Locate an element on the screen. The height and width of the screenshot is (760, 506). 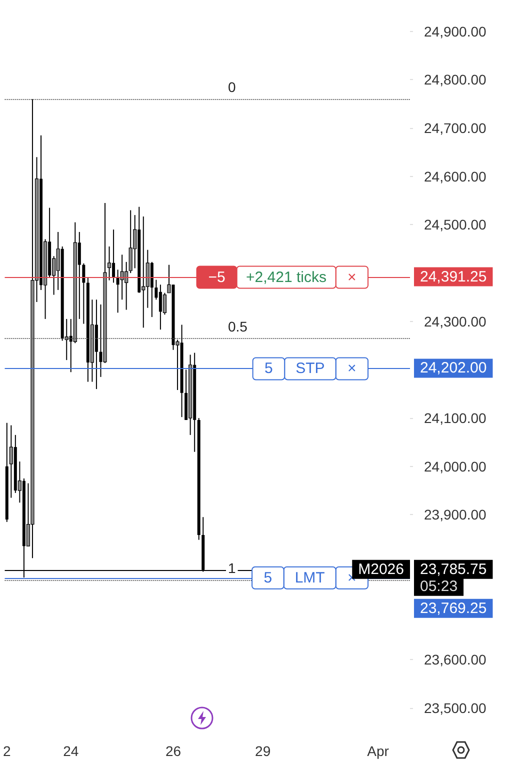
y-tick-label: 23,900.00 is located at coordinates (455, 514).